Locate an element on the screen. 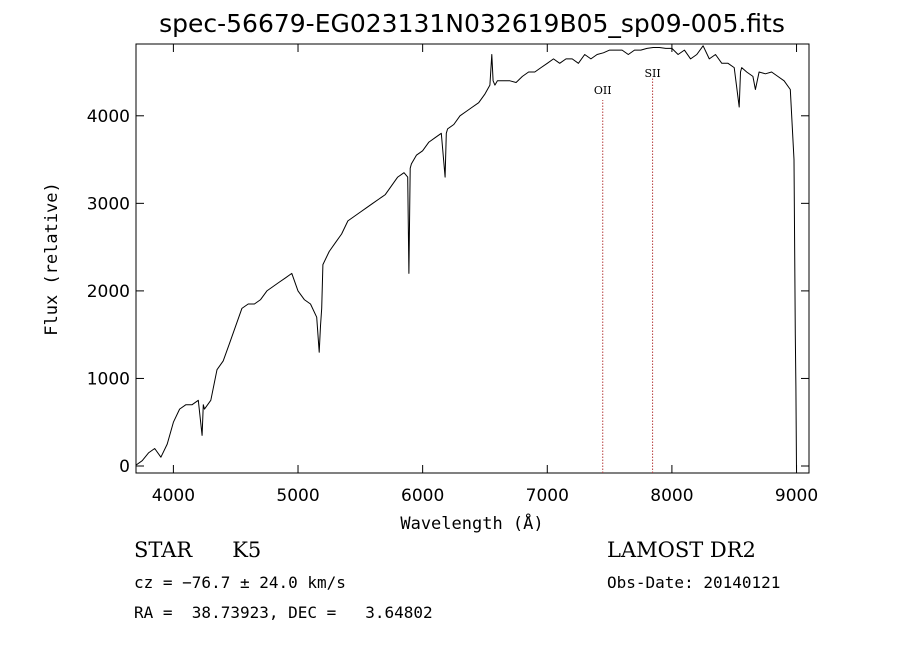  object-class: STAR K5 is located at coordinates (197, 550).